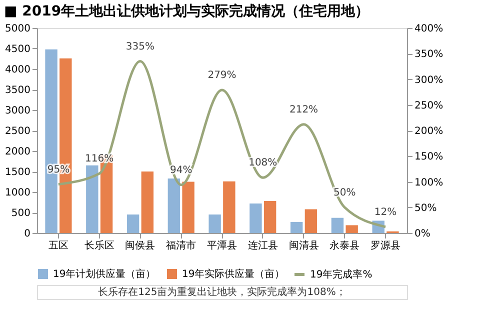  I want to click on x-tick-label: 长乐区, so click(99, 246).